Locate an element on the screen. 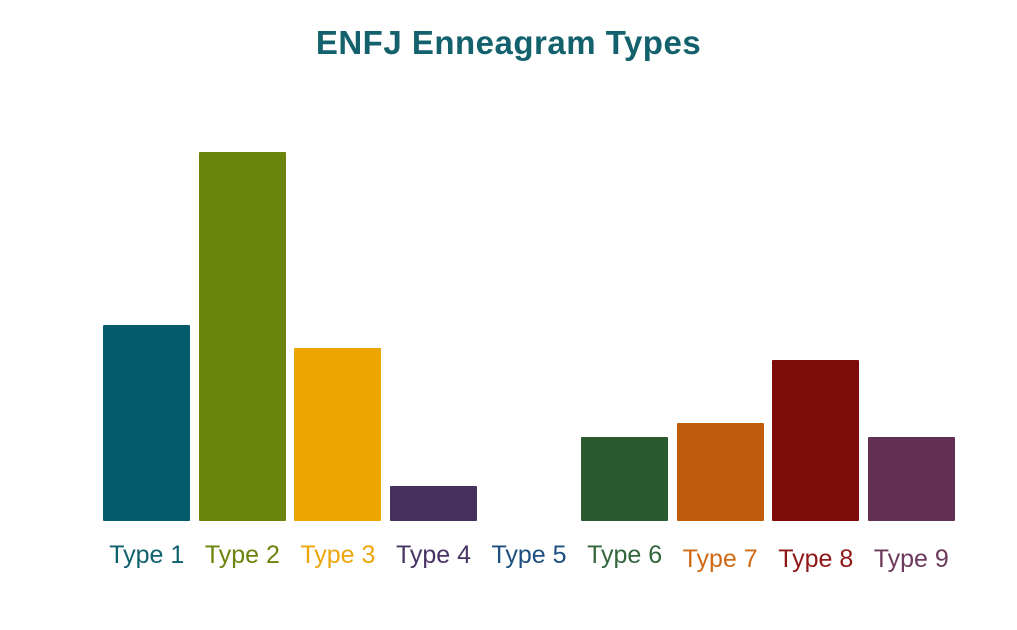 The image size is (1017, 630). x-axis-label-type-9: Type 9 is located at coordinates (911, 559).